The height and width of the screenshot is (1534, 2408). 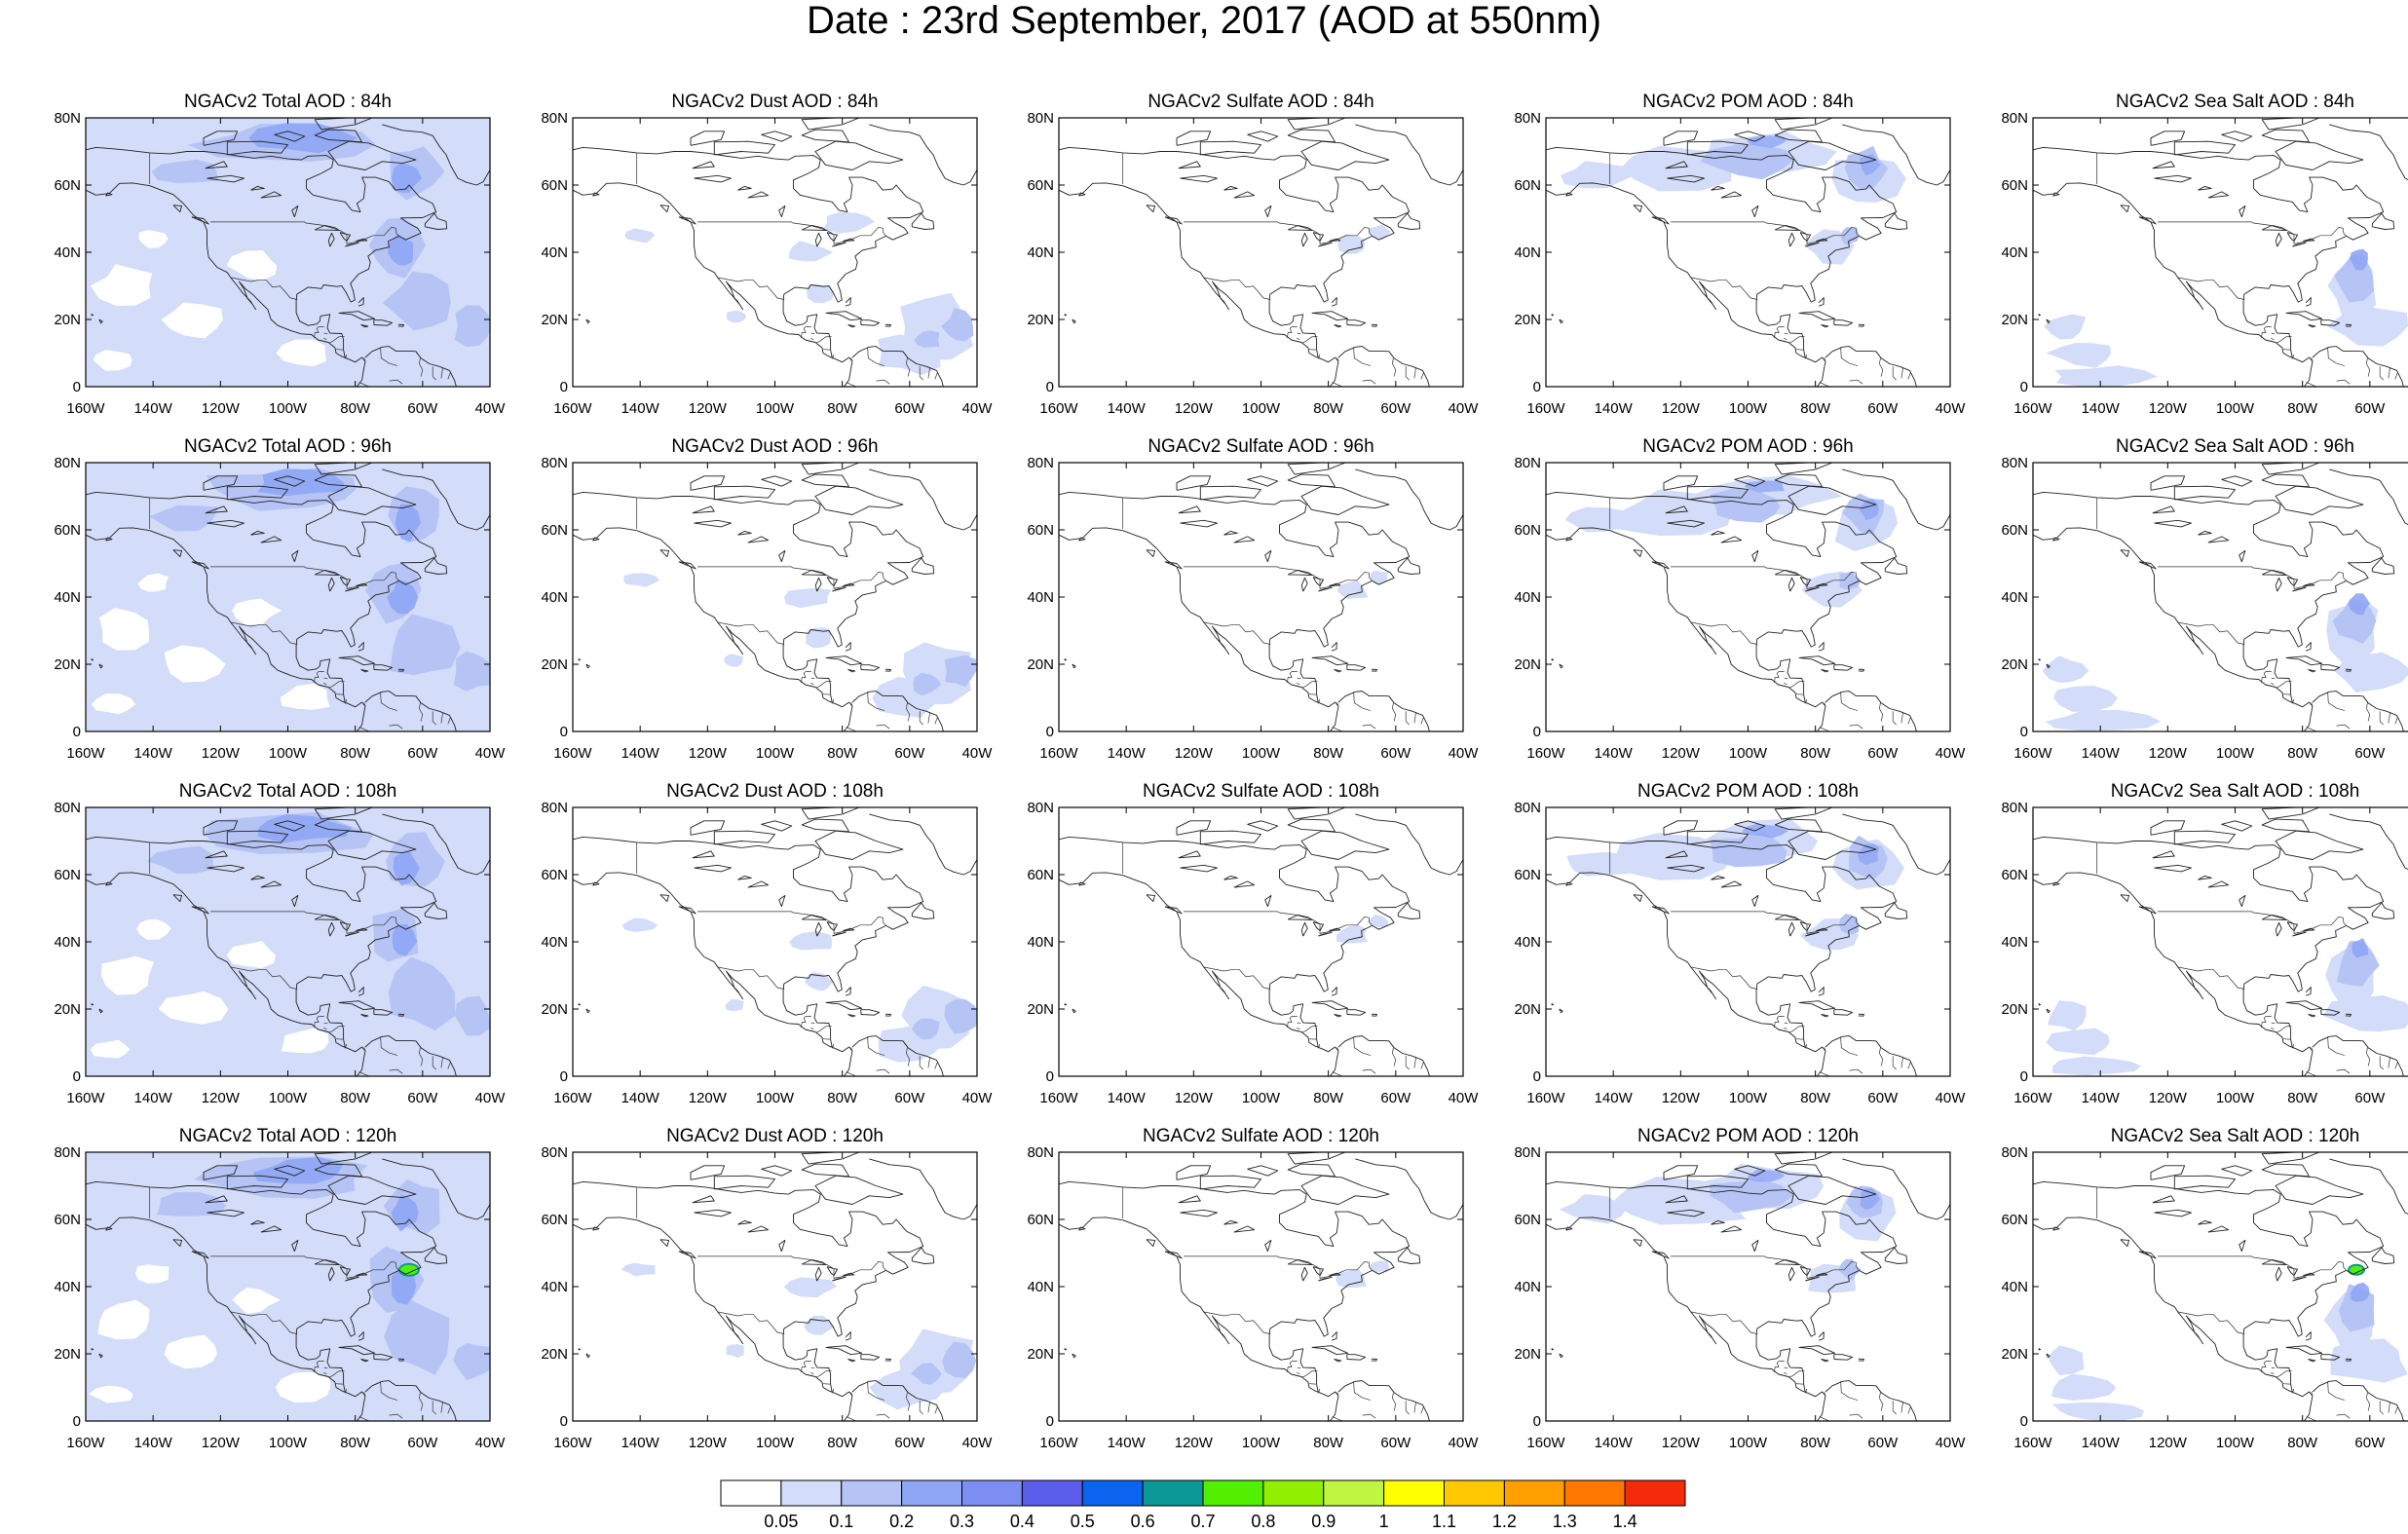 What do you see at coordinates (1273, 270) in the screenshot?
I see `country-borders` at bounding box center [1273, 270].